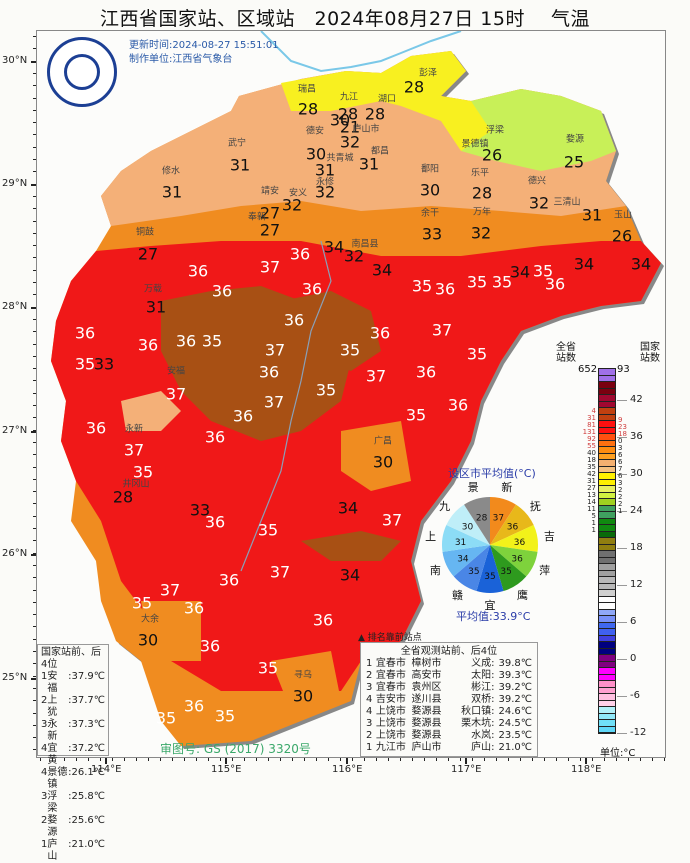 The image size is (690, 863). I want to click on temperature: 24.6℃, so click(515, 711).